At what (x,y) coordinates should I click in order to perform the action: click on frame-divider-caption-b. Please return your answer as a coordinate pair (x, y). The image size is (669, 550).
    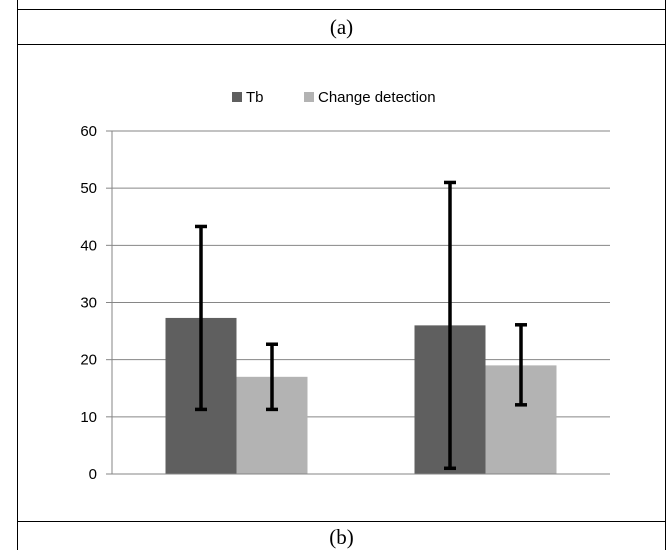
    Looking at the image, I should click on (341, 521).